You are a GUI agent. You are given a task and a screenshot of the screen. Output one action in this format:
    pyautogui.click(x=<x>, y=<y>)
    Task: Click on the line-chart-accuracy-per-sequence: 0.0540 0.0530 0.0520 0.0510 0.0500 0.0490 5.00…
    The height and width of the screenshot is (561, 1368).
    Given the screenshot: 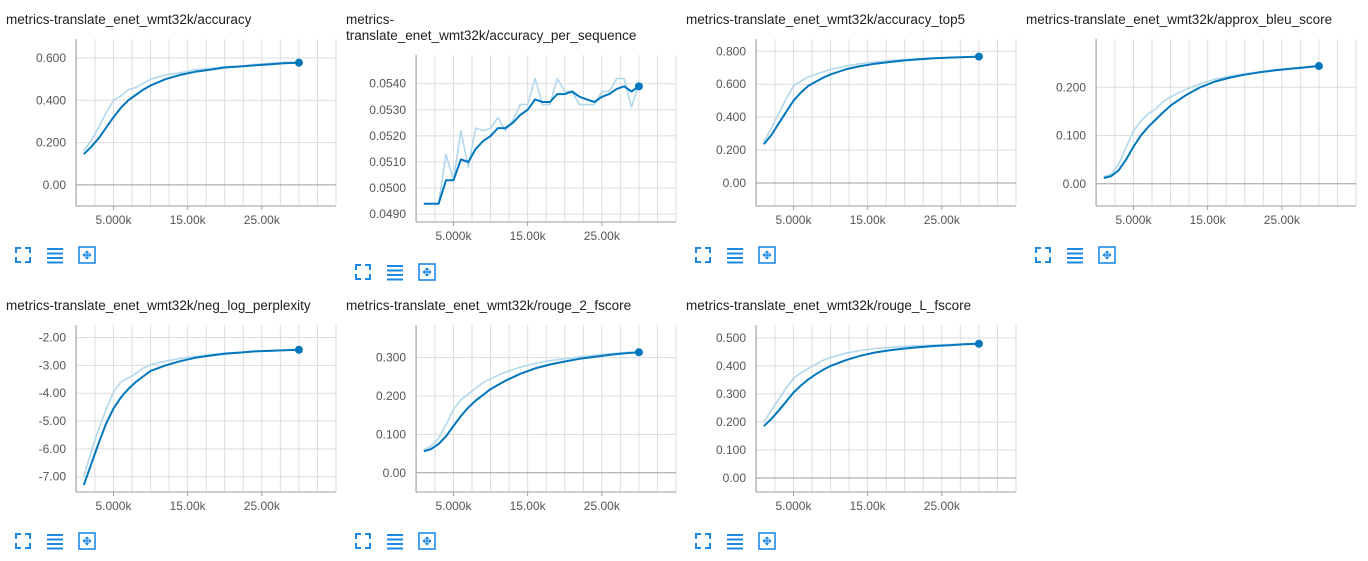 What is the action you would take?
    pyautogui.click(x=516, y=147)
    